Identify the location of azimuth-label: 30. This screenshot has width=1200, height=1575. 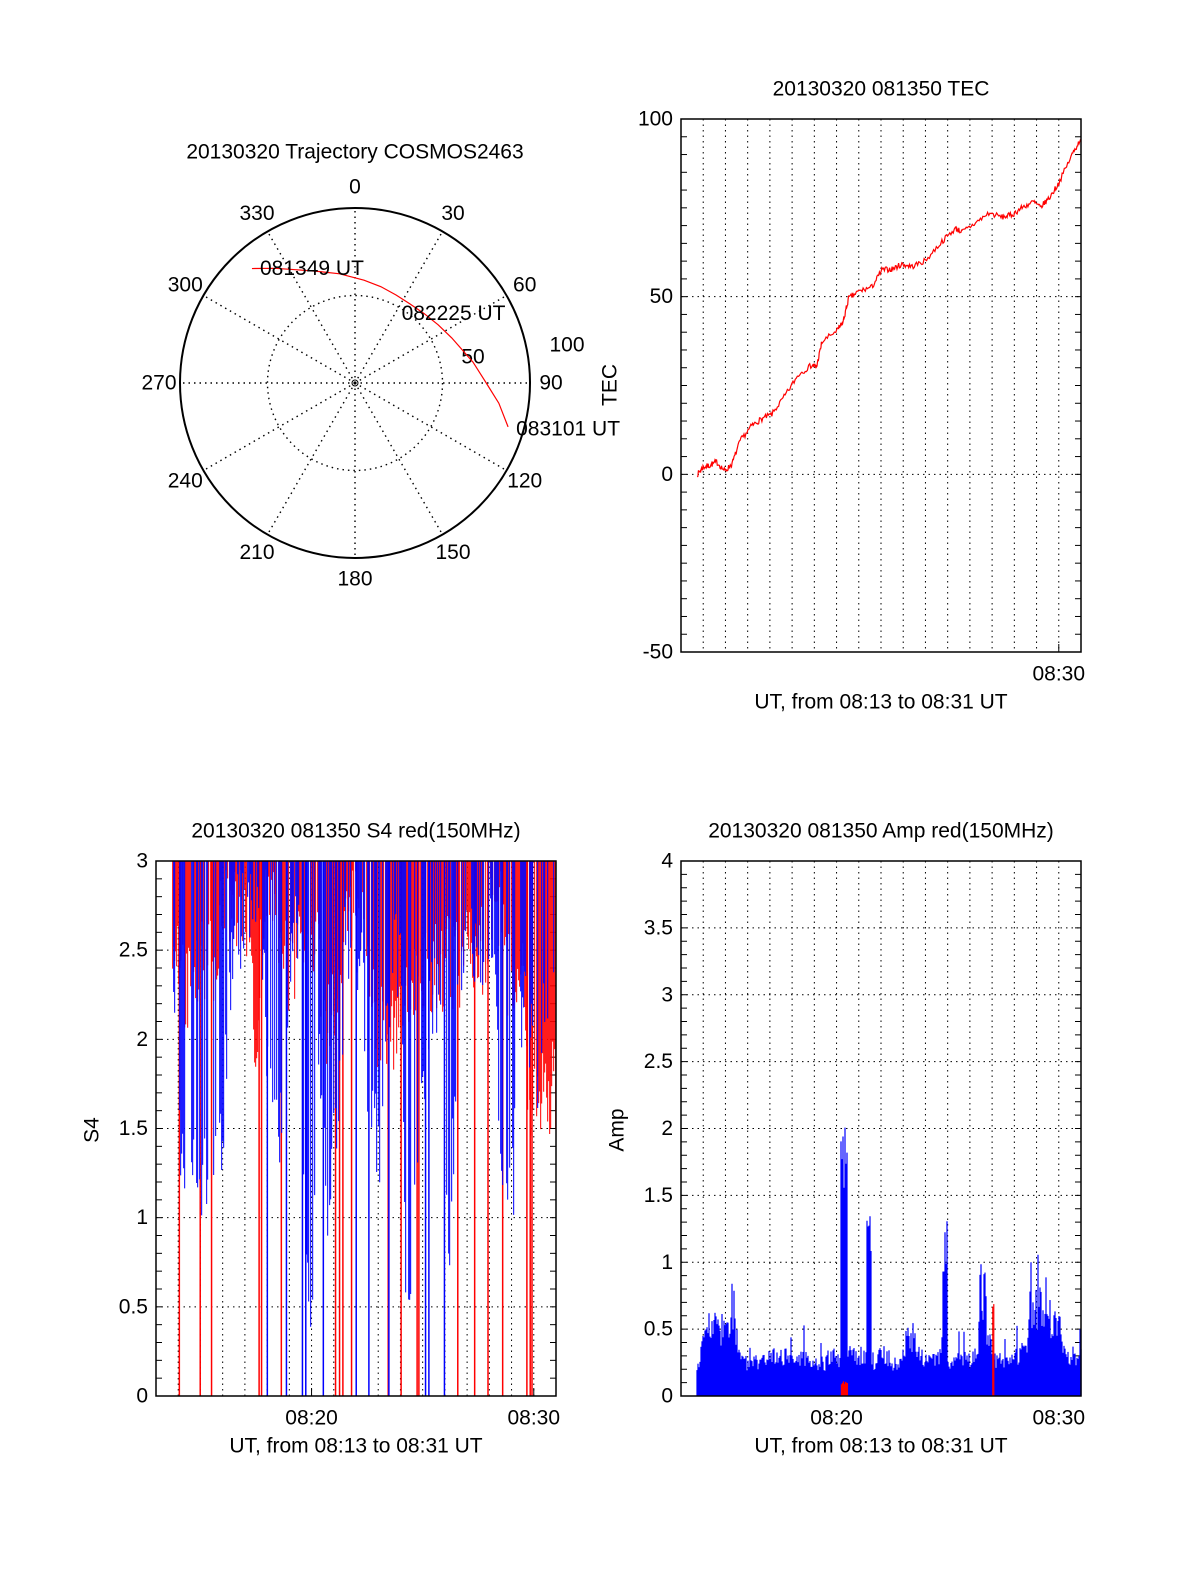
(452, 213).